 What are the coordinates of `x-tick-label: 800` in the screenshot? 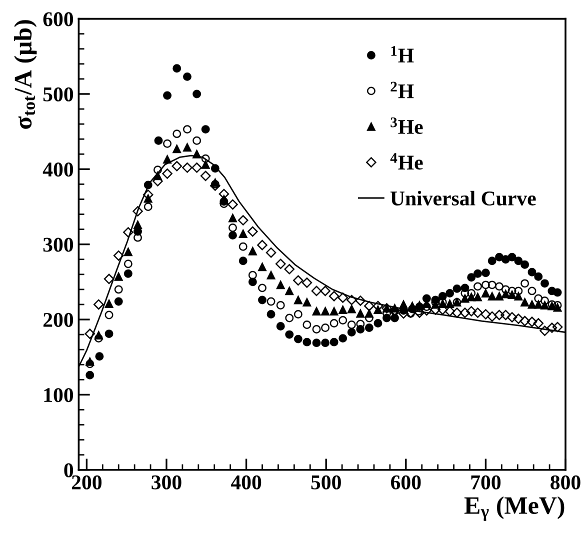 It's located at (565, 482).